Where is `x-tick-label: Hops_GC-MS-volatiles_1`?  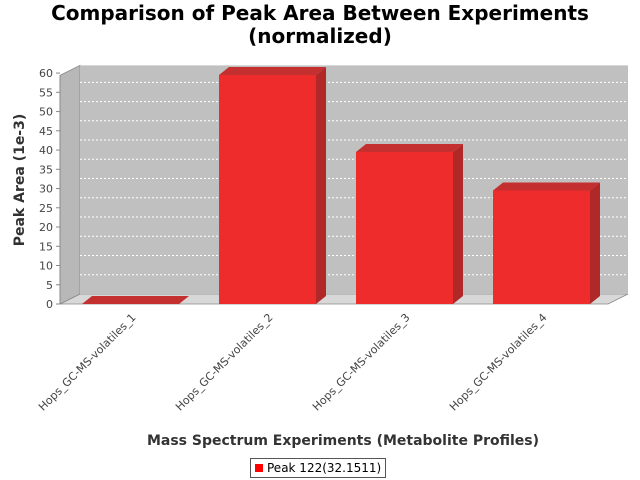
x-tick-label: Hops_GC-MS-volatiles_1 is located at coordinates (87, 362).